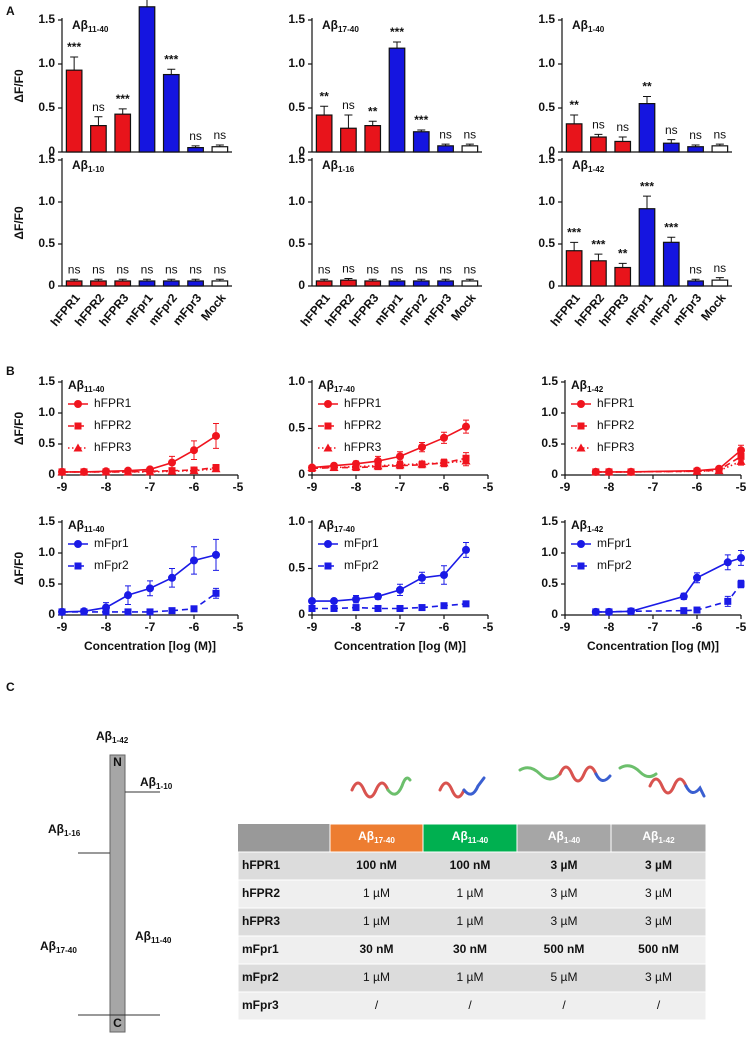  What do you see at coordinates (113, 425) in the screenshot?
I see `legend-label: hFPR2` at bounding box center [113, 425].